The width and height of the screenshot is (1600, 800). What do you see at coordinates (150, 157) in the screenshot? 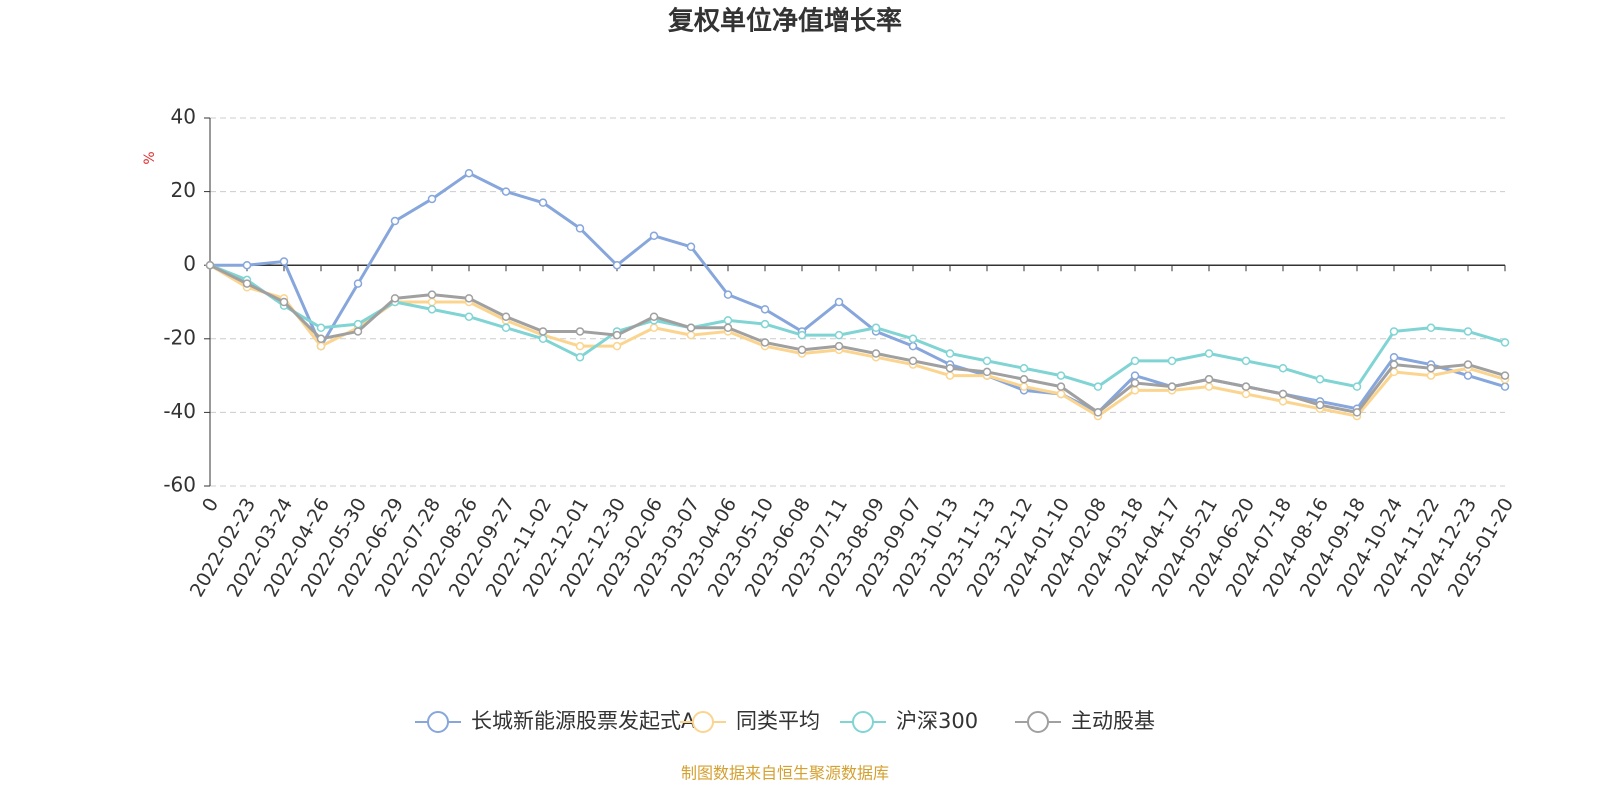
I see `y-axis-label: %` at bounding box center [150, 157].